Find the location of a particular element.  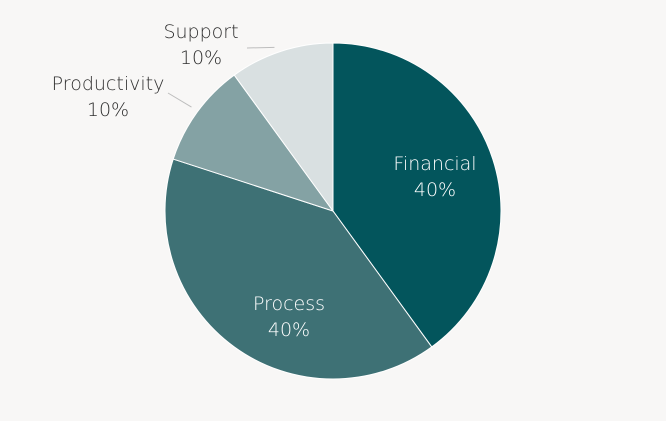

slice-value-productivity: 10% is located at coordinates (108, 110).